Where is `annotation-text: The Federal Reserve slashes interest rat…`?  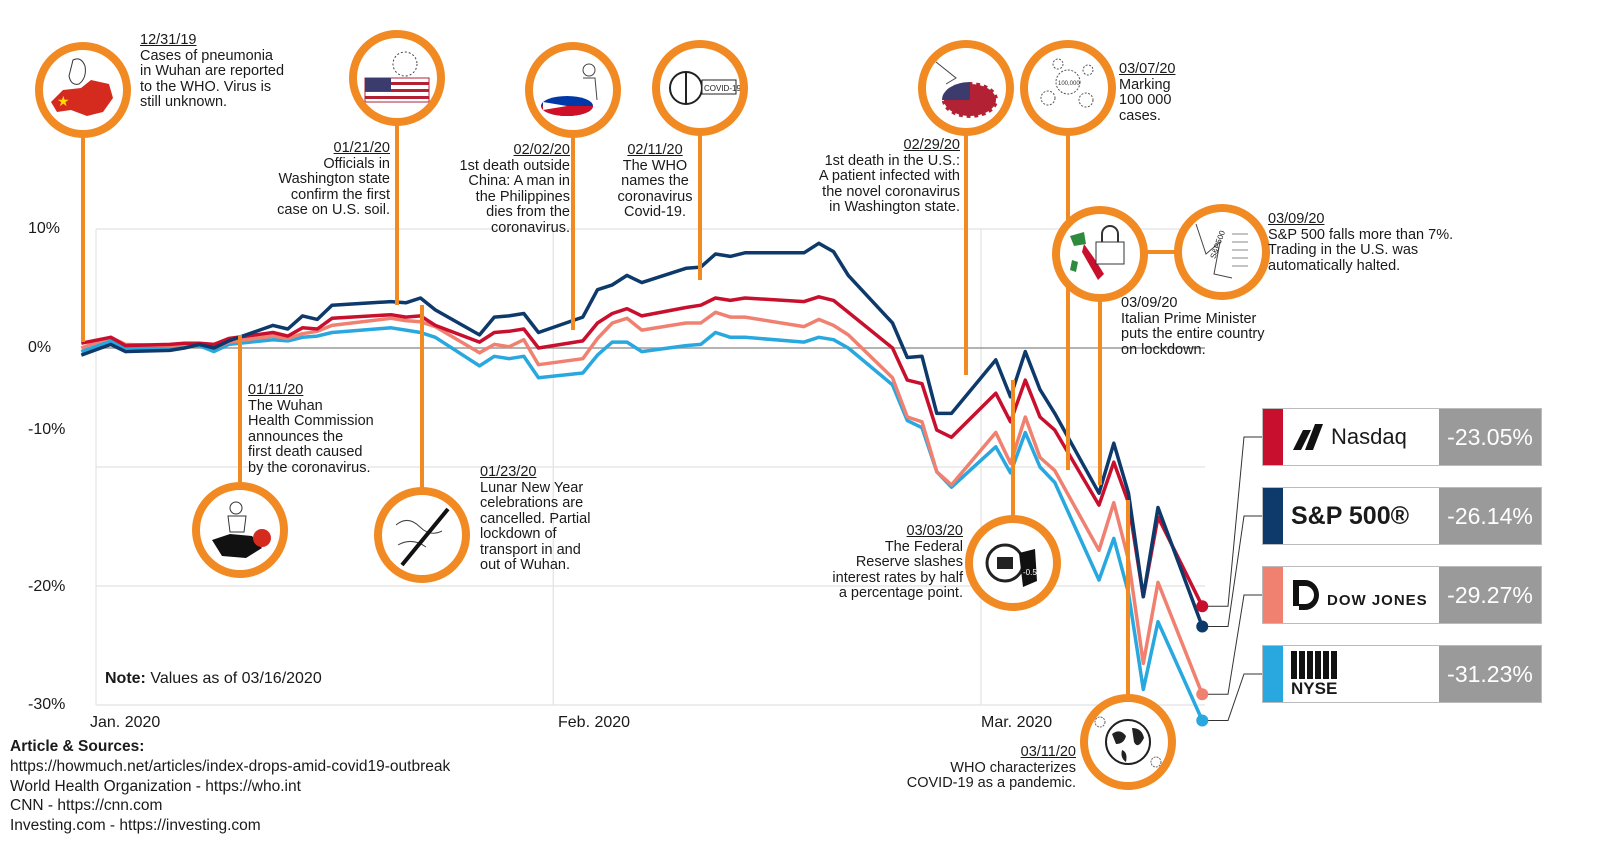
annotation-text: The Federal Reserve slashes interest rat… is located at coordinates (897, 569).